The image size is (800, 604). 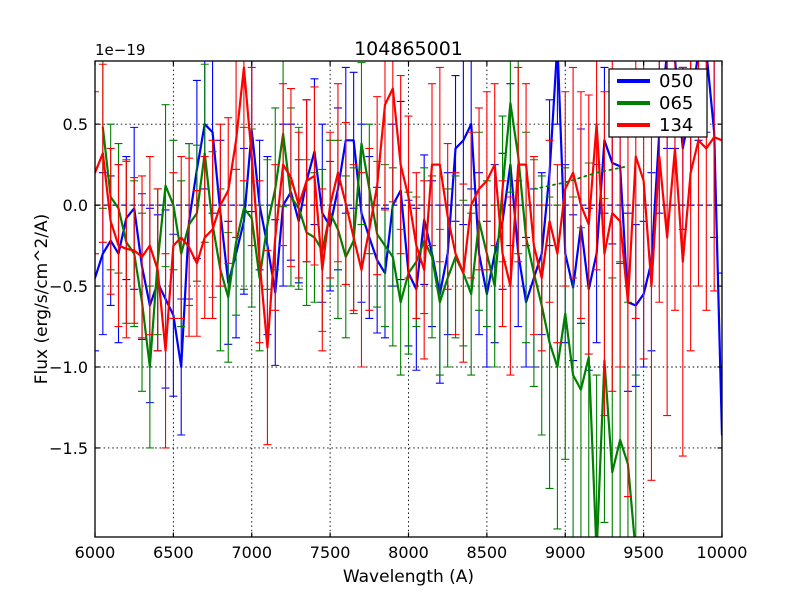 I want to click on y-tick-label--0.5: −0.5, so click(x=68, y=286).